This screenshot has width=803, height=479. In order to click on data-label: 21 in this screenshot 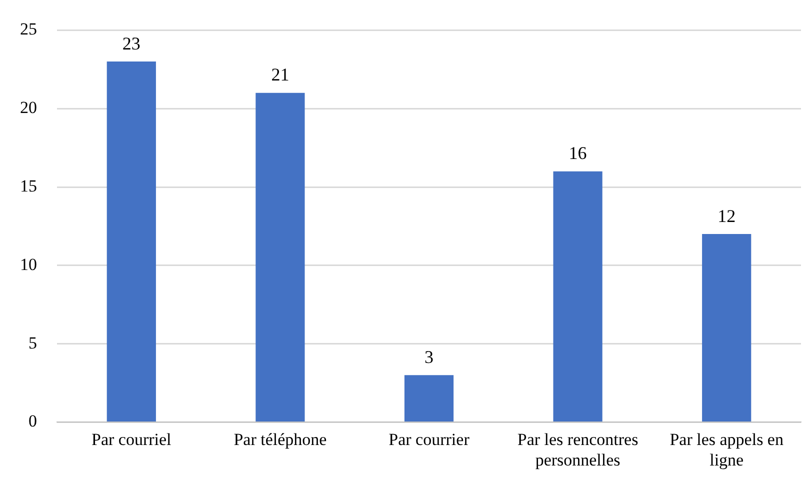, I will do `click(280, 74)`.